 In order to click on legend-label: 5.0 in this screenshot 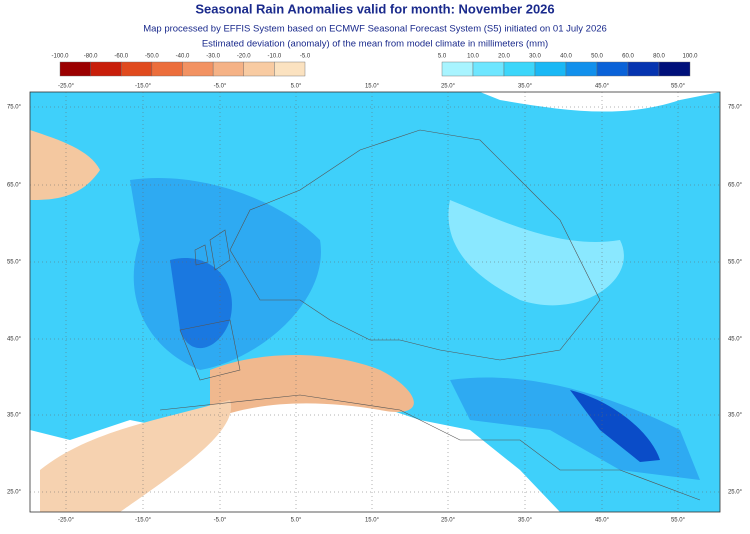, I will do `click(442, 57)`.